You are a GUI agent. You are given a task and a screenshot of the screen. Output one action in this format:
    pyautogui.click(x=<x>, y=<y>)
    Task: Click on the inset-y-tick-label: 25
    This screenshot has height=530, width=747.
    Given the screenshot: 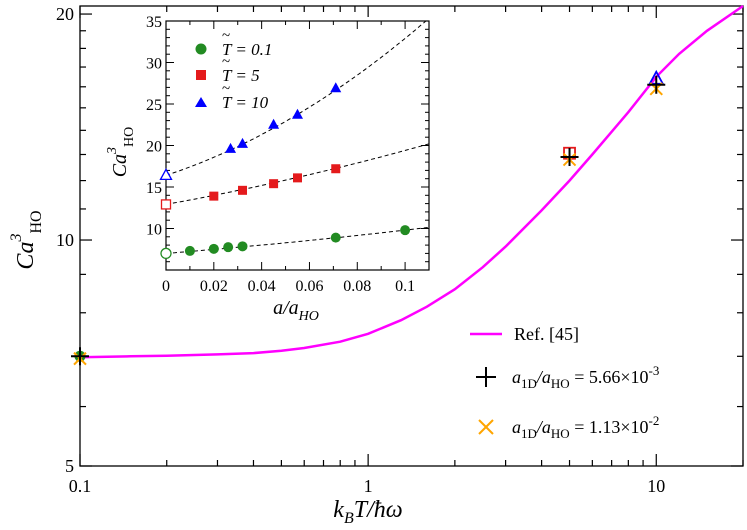 What is the action you would take?
    pyautogui.click(x=154, y=105)
    